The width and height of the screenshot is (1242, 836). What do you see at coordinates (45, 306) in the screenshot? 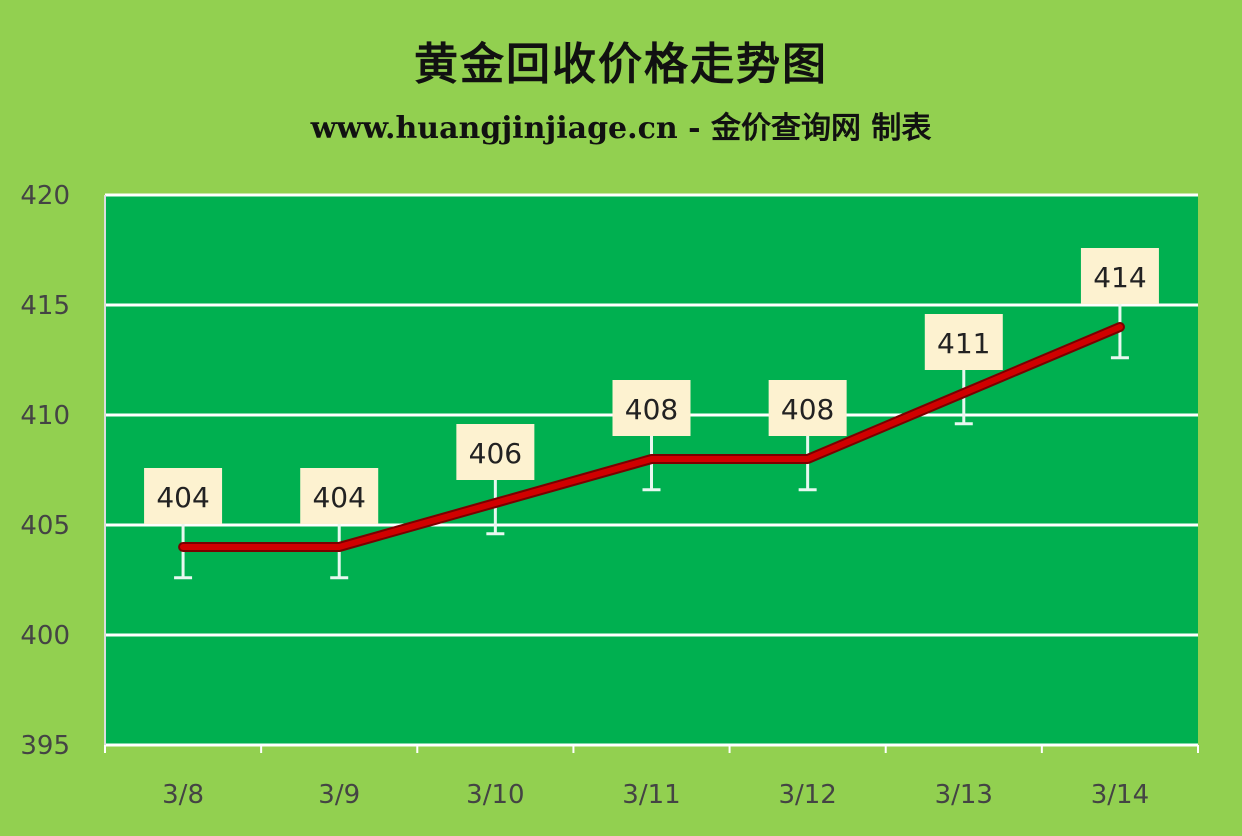
I see `y-tick-label: 415` at bounding box center [45, 306].